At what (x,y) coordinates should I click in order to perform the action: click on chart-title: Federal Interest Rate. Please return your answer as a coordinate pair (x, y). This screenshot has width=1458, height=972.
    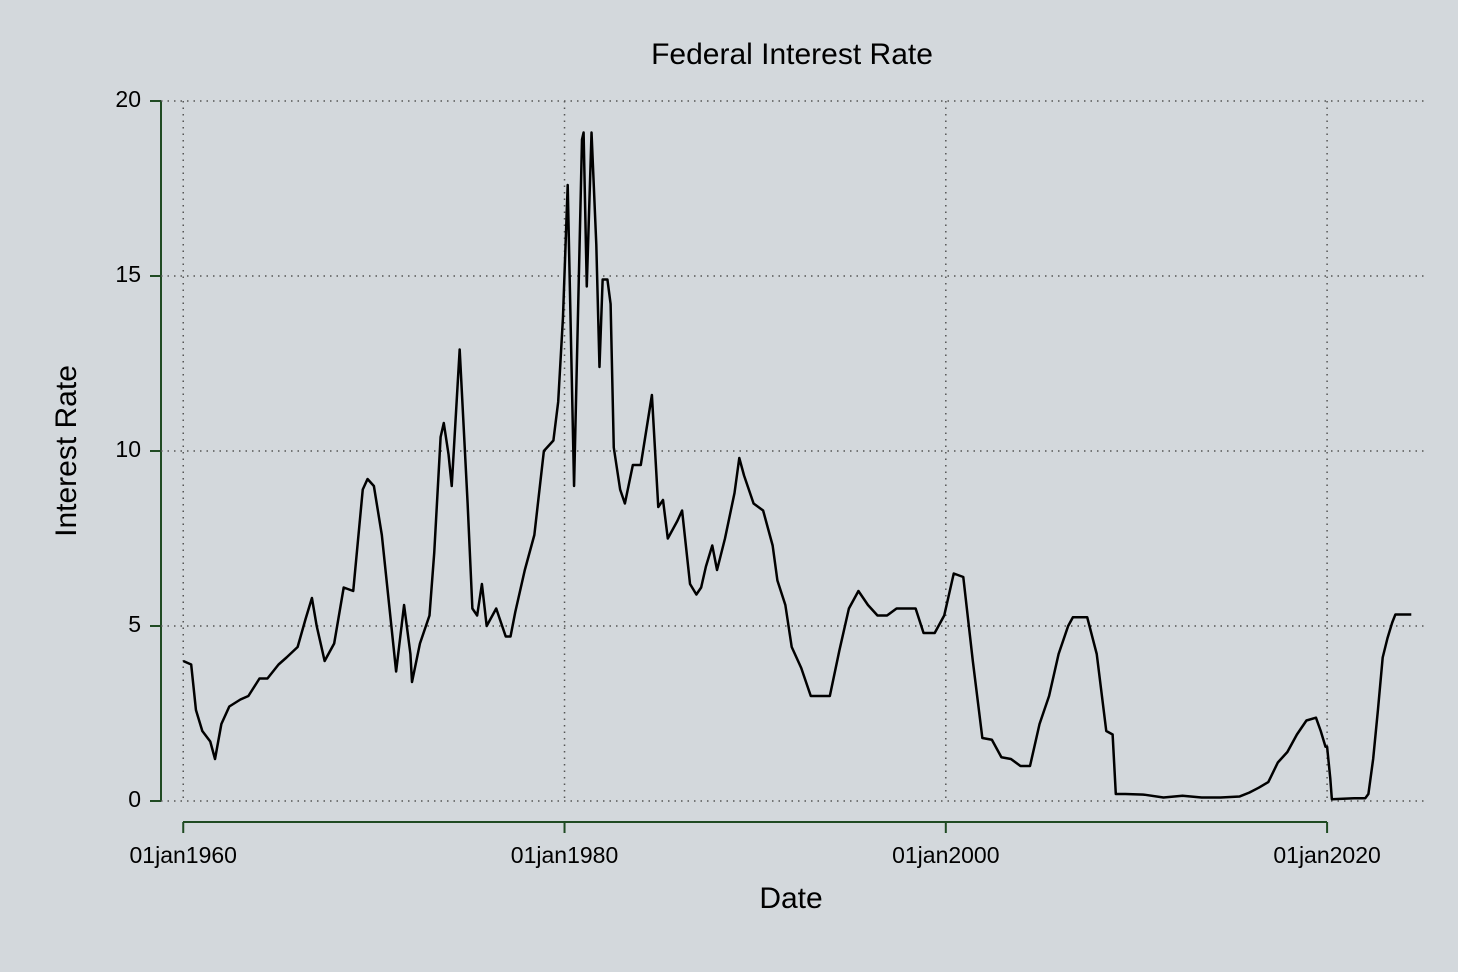
    Looking at the image, I should click on (792, 54).